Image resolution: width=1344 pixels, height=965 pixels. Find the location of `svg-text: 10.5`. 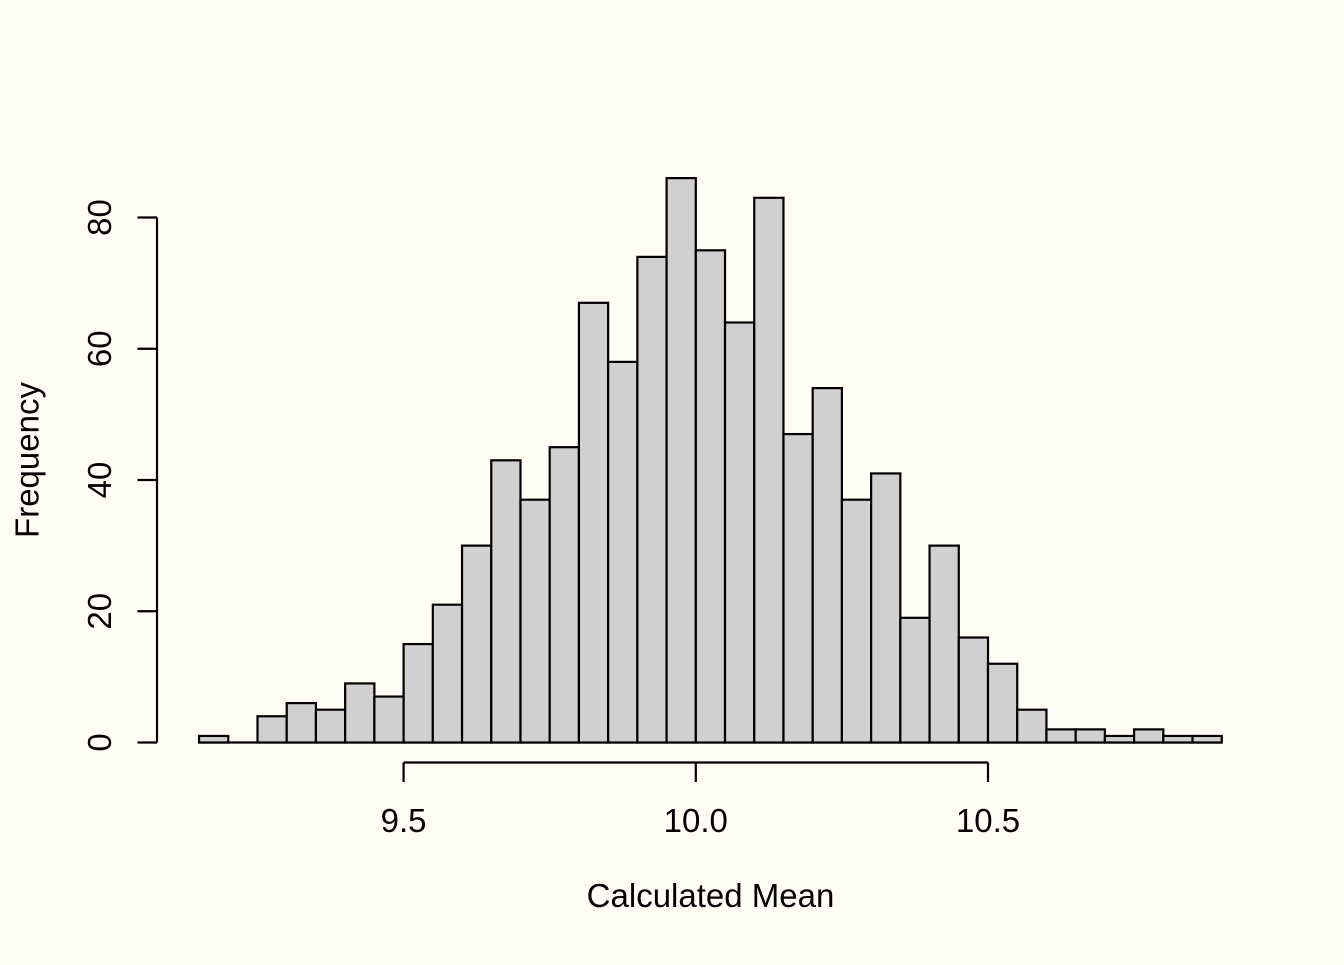

svg-text: 10.5 is located at coordinates (988, 820).